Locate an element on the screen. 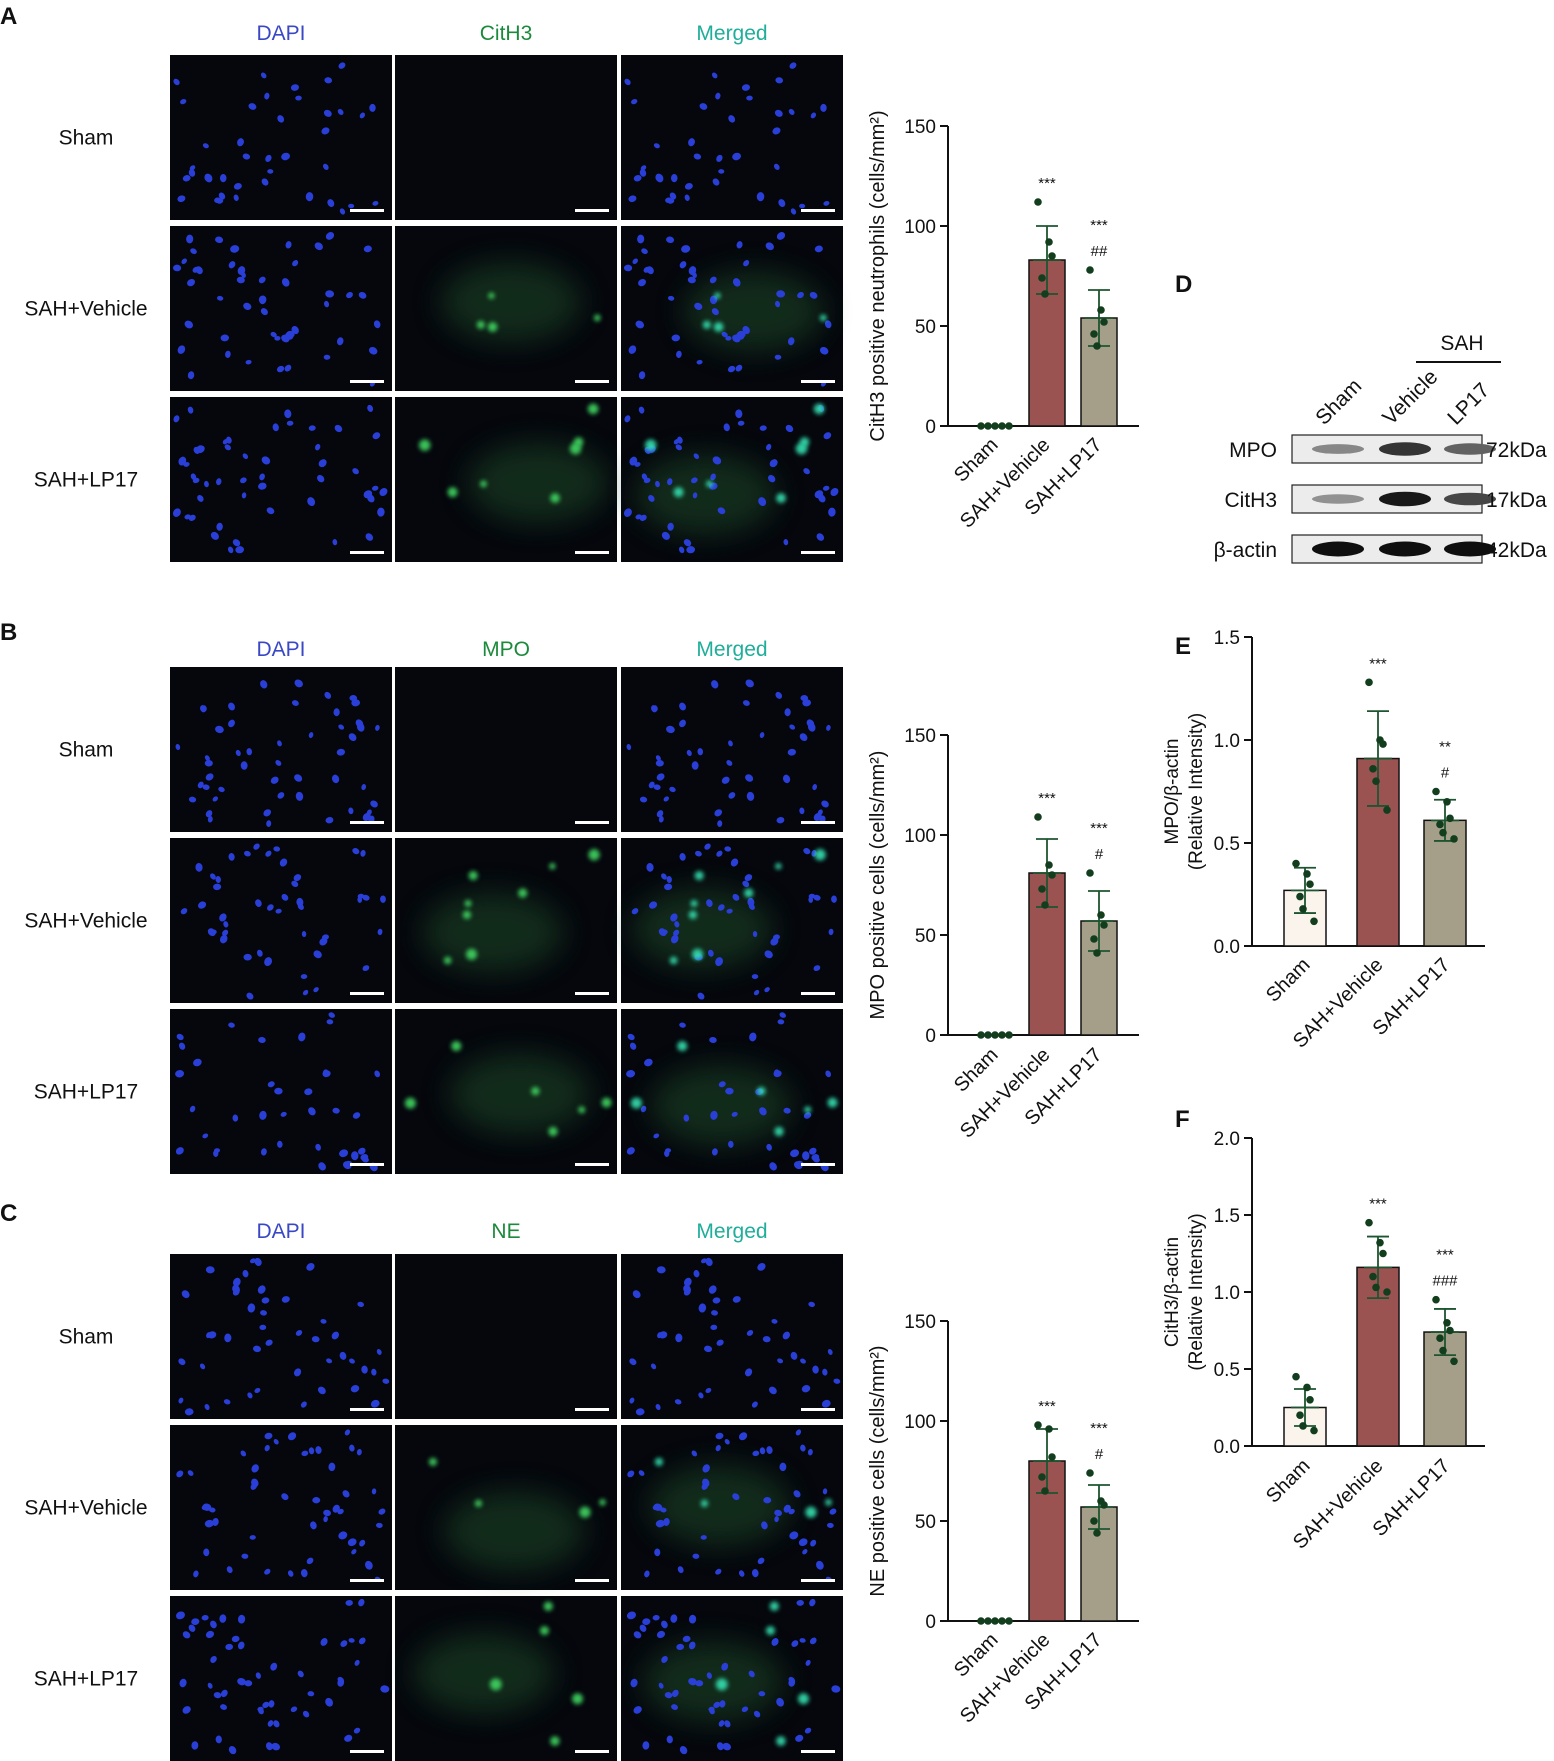 Image resolution: width=1554 pixels, height=1761 pixels. row-label: SAH+Vehicle is located at coordinates (85, 921).